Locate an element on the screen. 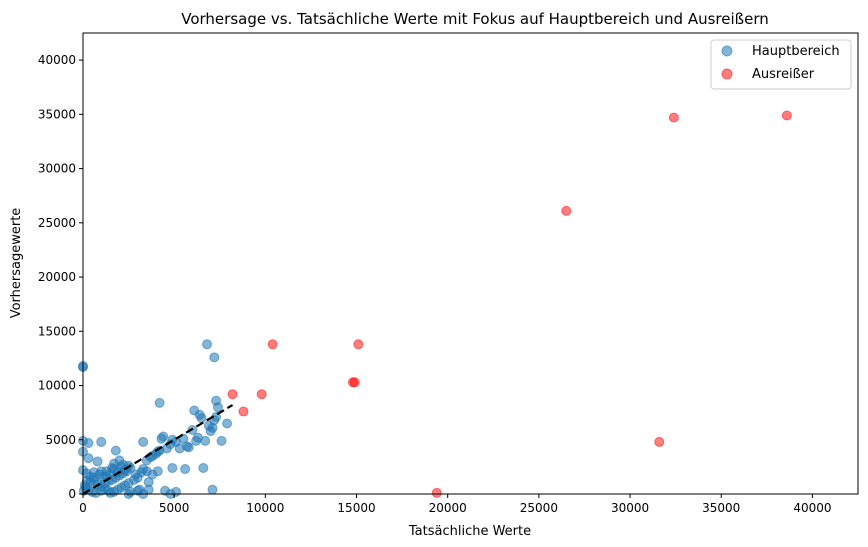 The image size is (868, 547). y-axis: 0 5000 10000 15000 20000 25000 30000 35000 40000 is located at coordinates (60, 277).